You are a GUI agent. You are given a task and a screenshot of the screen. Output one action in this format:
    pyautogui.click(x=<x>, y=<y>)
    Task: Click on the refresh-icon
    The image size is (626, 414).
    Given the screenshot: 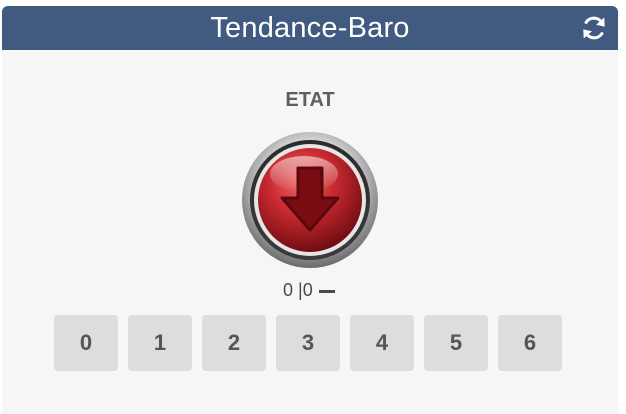 What is the action you would take?
    pyautogui.click(x=594, y=28)
    